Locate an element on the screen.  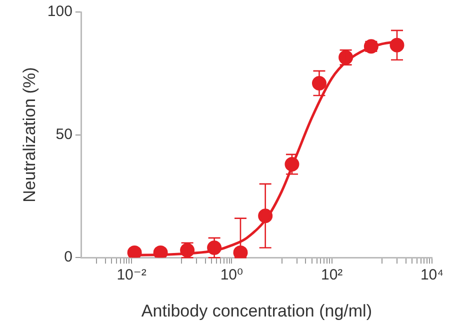
x-tick-label: 10⁻² is located at coordinates (131, 275).